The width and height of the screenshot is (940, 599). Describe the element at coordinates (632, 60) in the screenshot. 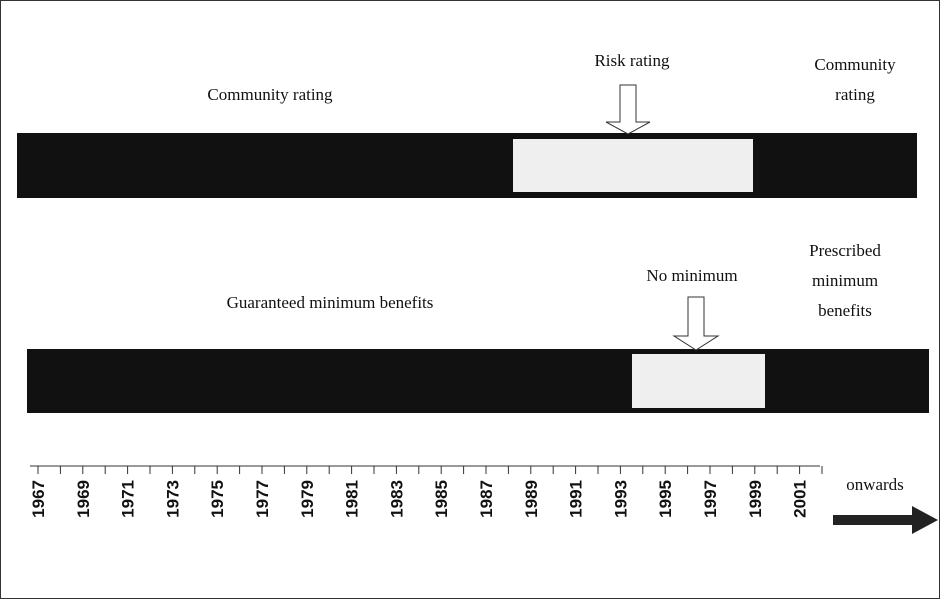

I see `label: Risk rating` at that location.